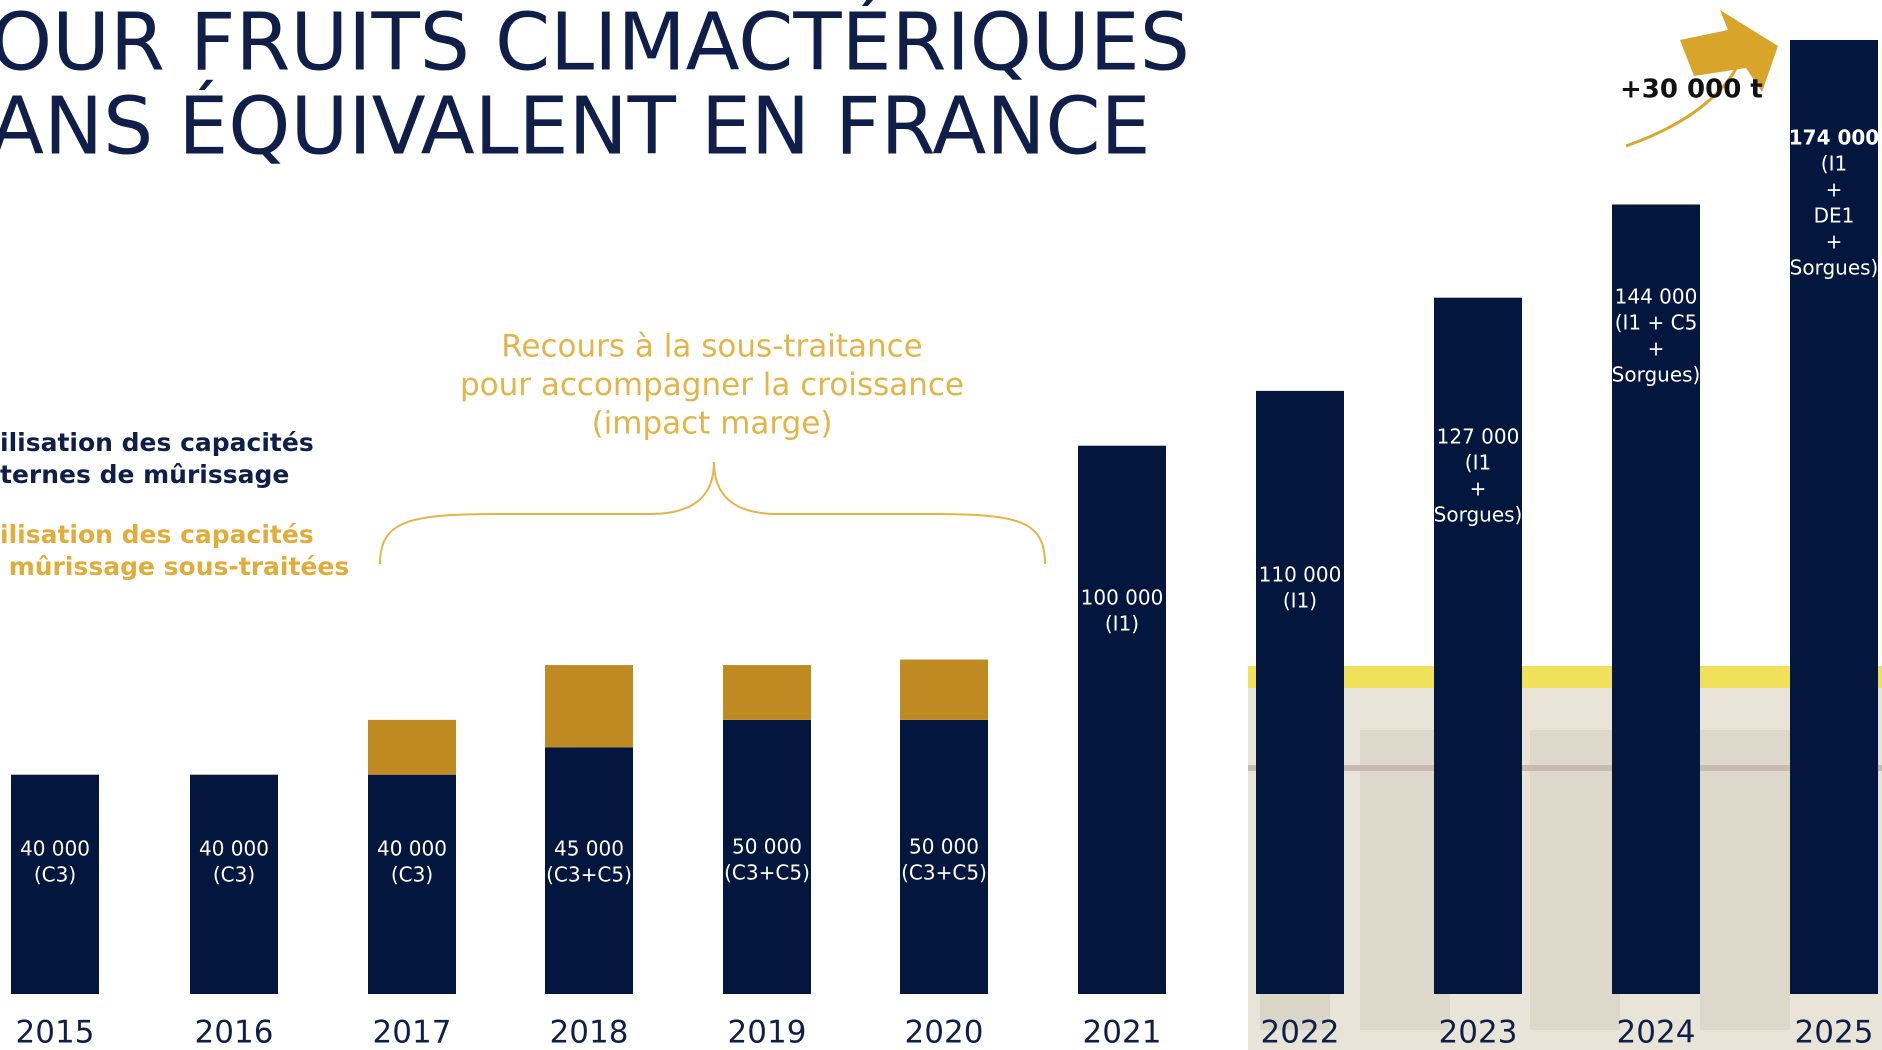  I want to click on site-label: (I1 + C5, so click(1656, 323).